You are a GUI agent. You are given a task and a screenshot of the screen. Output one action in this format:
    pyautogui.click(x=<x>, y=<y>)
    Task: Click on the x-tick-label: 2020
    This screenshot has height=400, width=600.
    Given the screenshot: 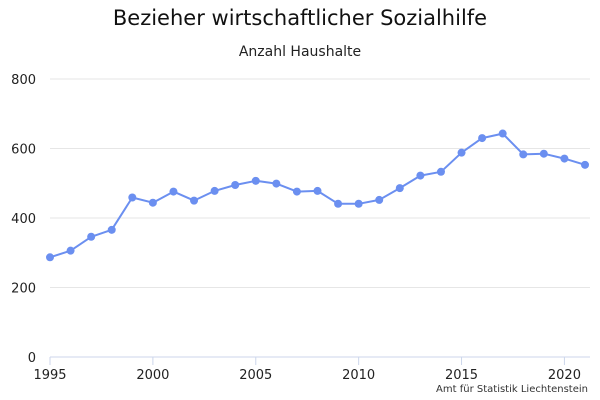 What is the action you would take?
    pyautogui.click(x=564, y=375)
    